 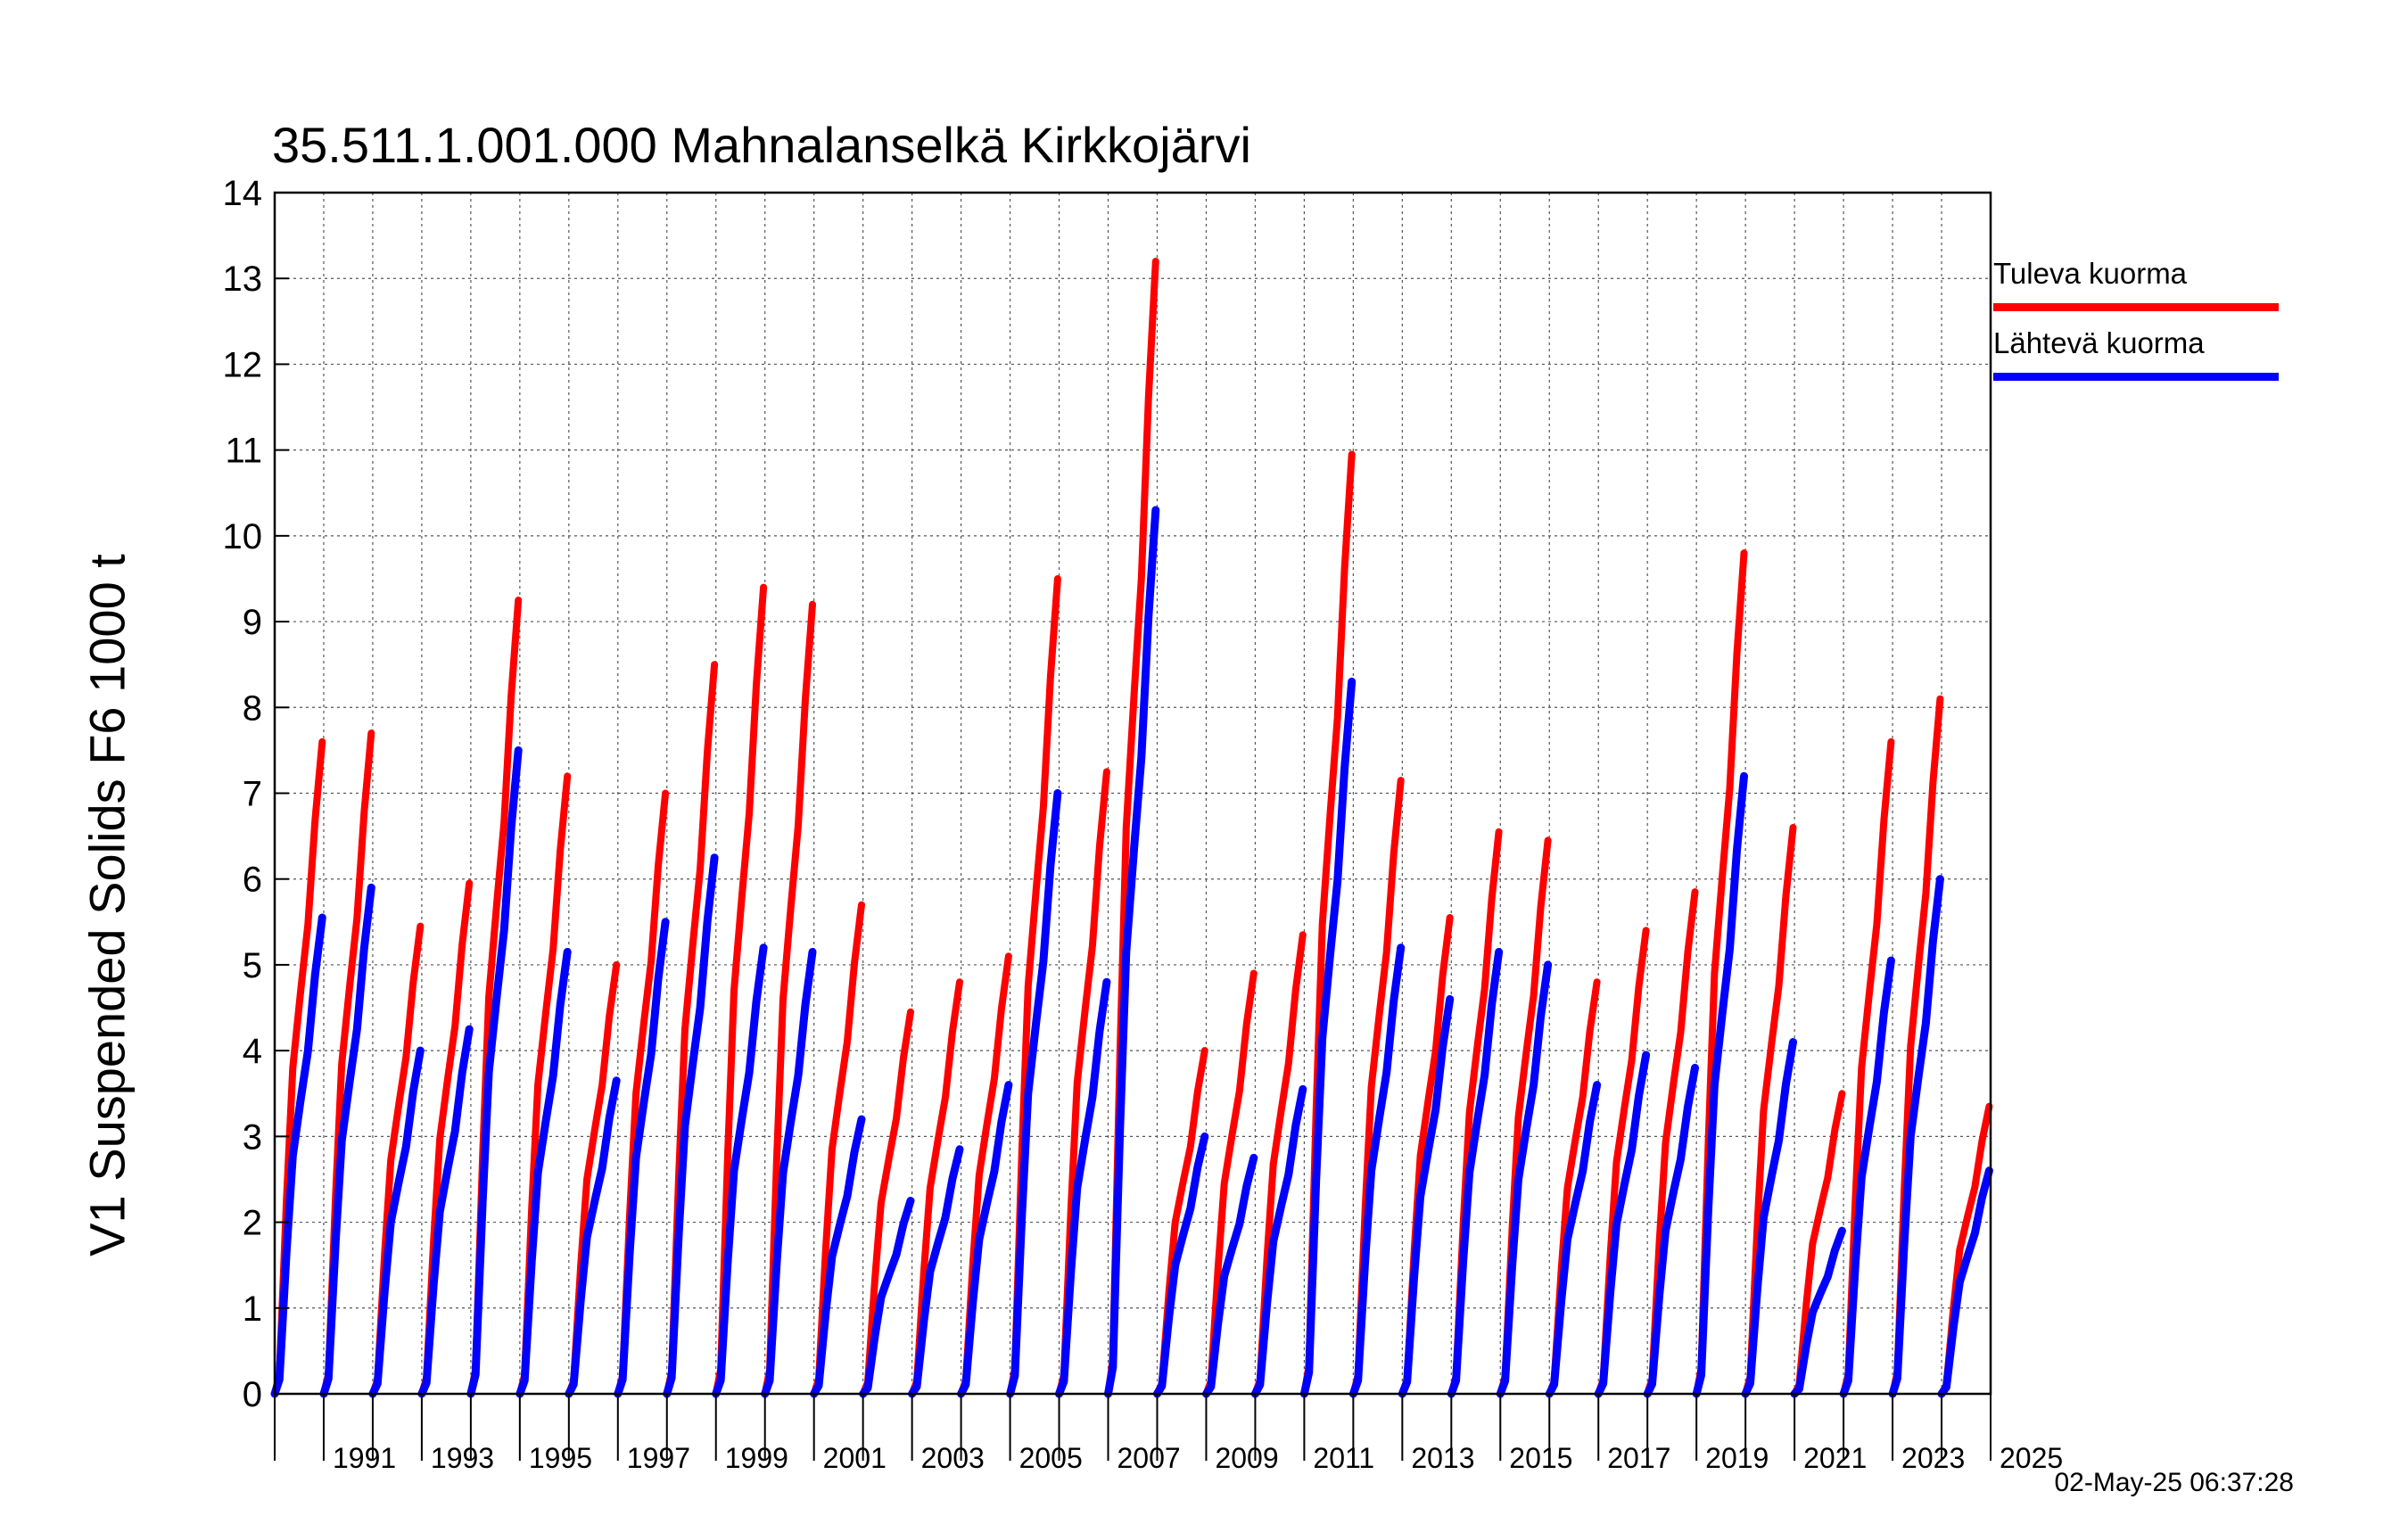 I want to click on x-tick-label: 2023, so click(x=1933, y=1458).